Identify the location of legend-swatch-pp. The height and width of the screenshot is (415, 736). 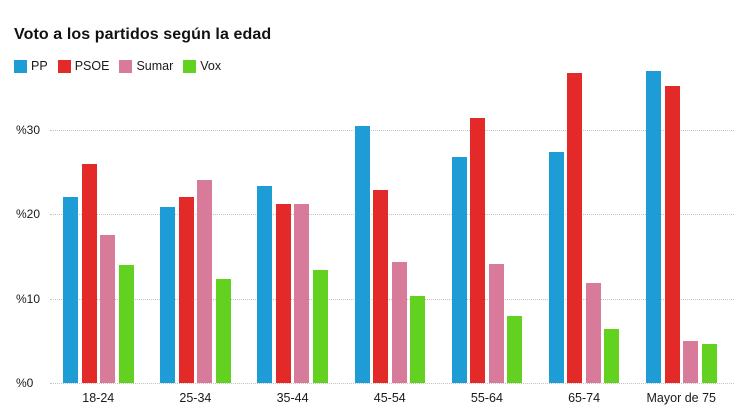
(20, 66).